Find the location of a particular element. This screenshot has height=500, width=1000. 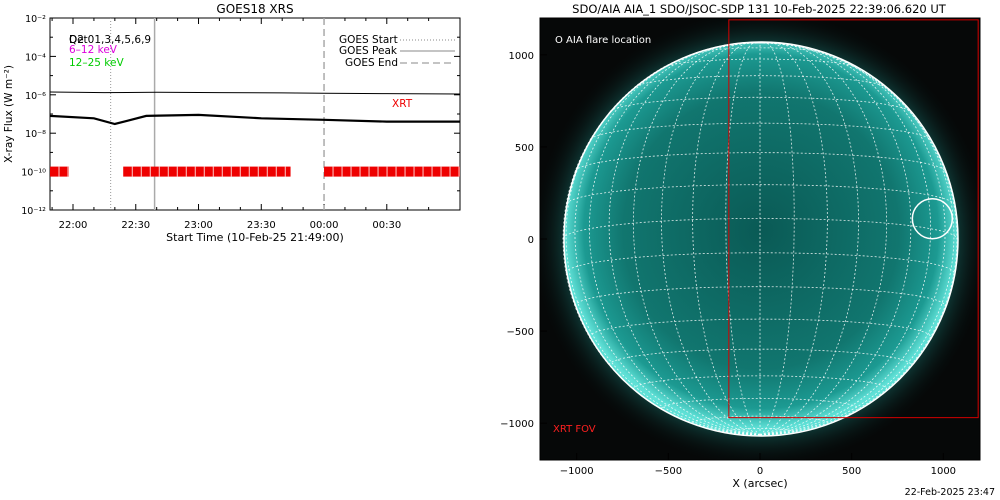

aia-y-tick-label: 500 is located at coordinates (524, 148).